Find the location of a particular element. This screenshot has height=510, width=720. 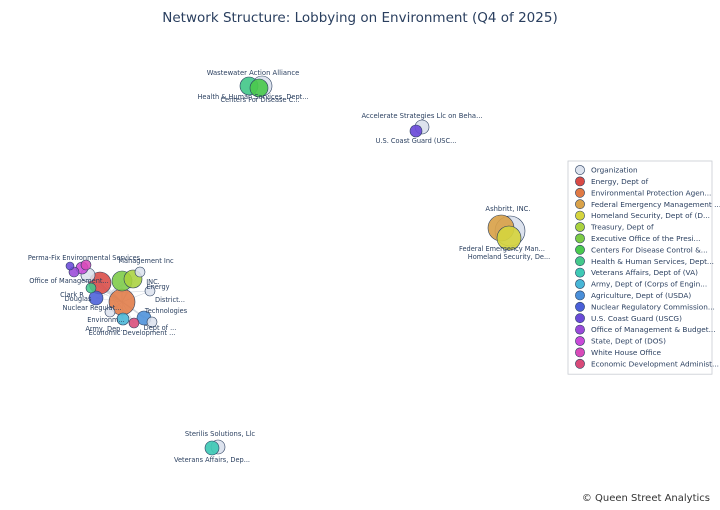

credit-text: © Queen Street Analytics is located at coordinates (646, 498).